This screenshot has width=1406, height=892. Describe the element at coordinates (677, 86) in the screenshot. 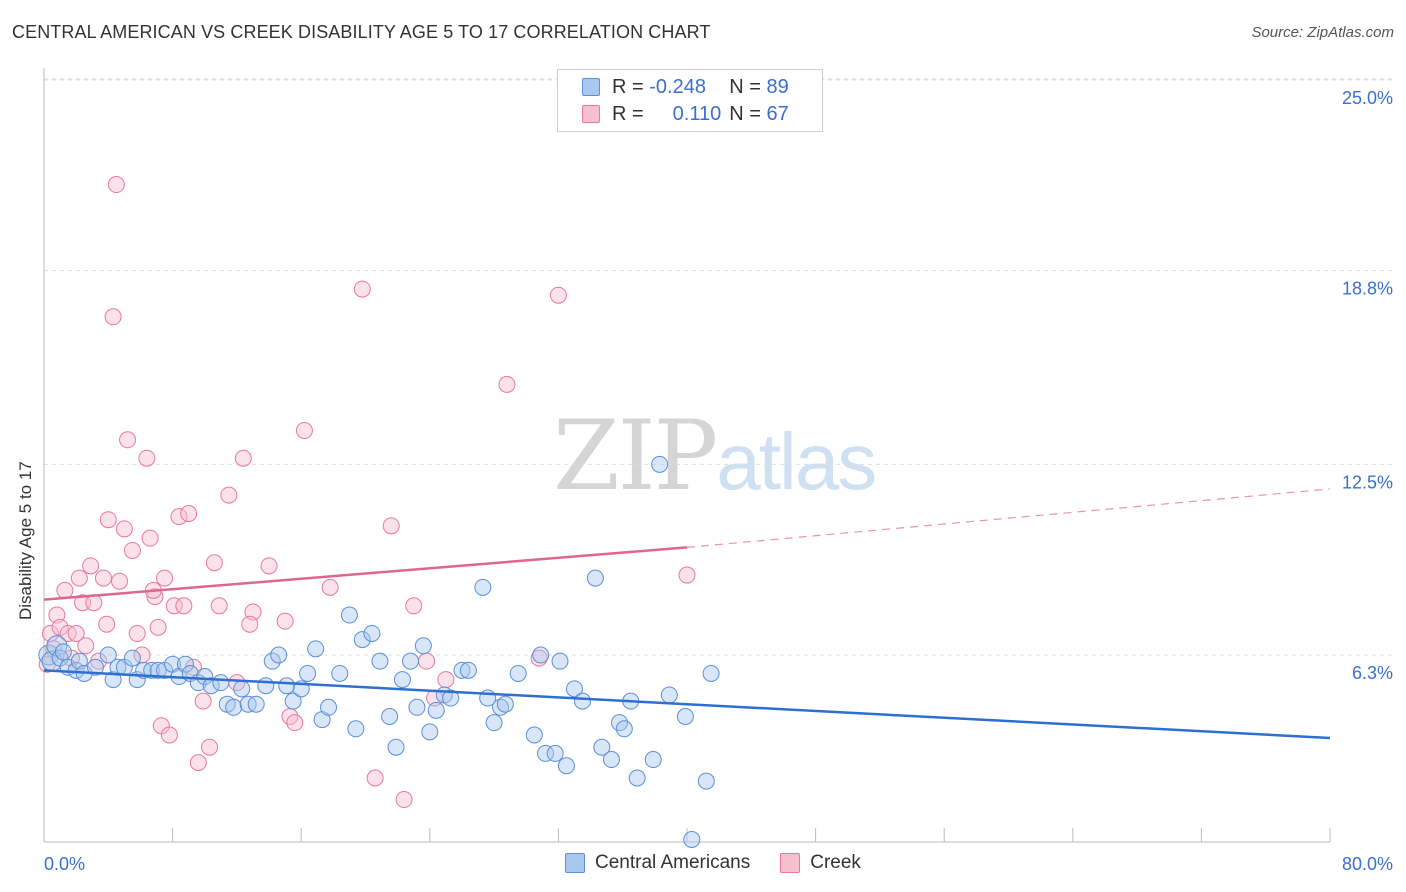

I see `r-value: -0.248` at that location.